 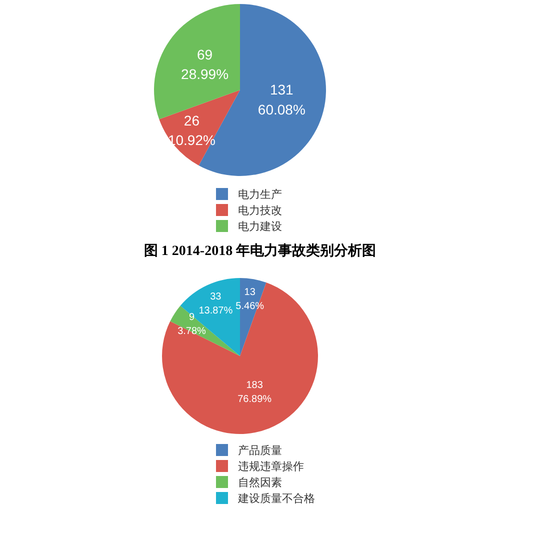 I want to click on data-label: 131 60.08%, so click(x=282, y=100).